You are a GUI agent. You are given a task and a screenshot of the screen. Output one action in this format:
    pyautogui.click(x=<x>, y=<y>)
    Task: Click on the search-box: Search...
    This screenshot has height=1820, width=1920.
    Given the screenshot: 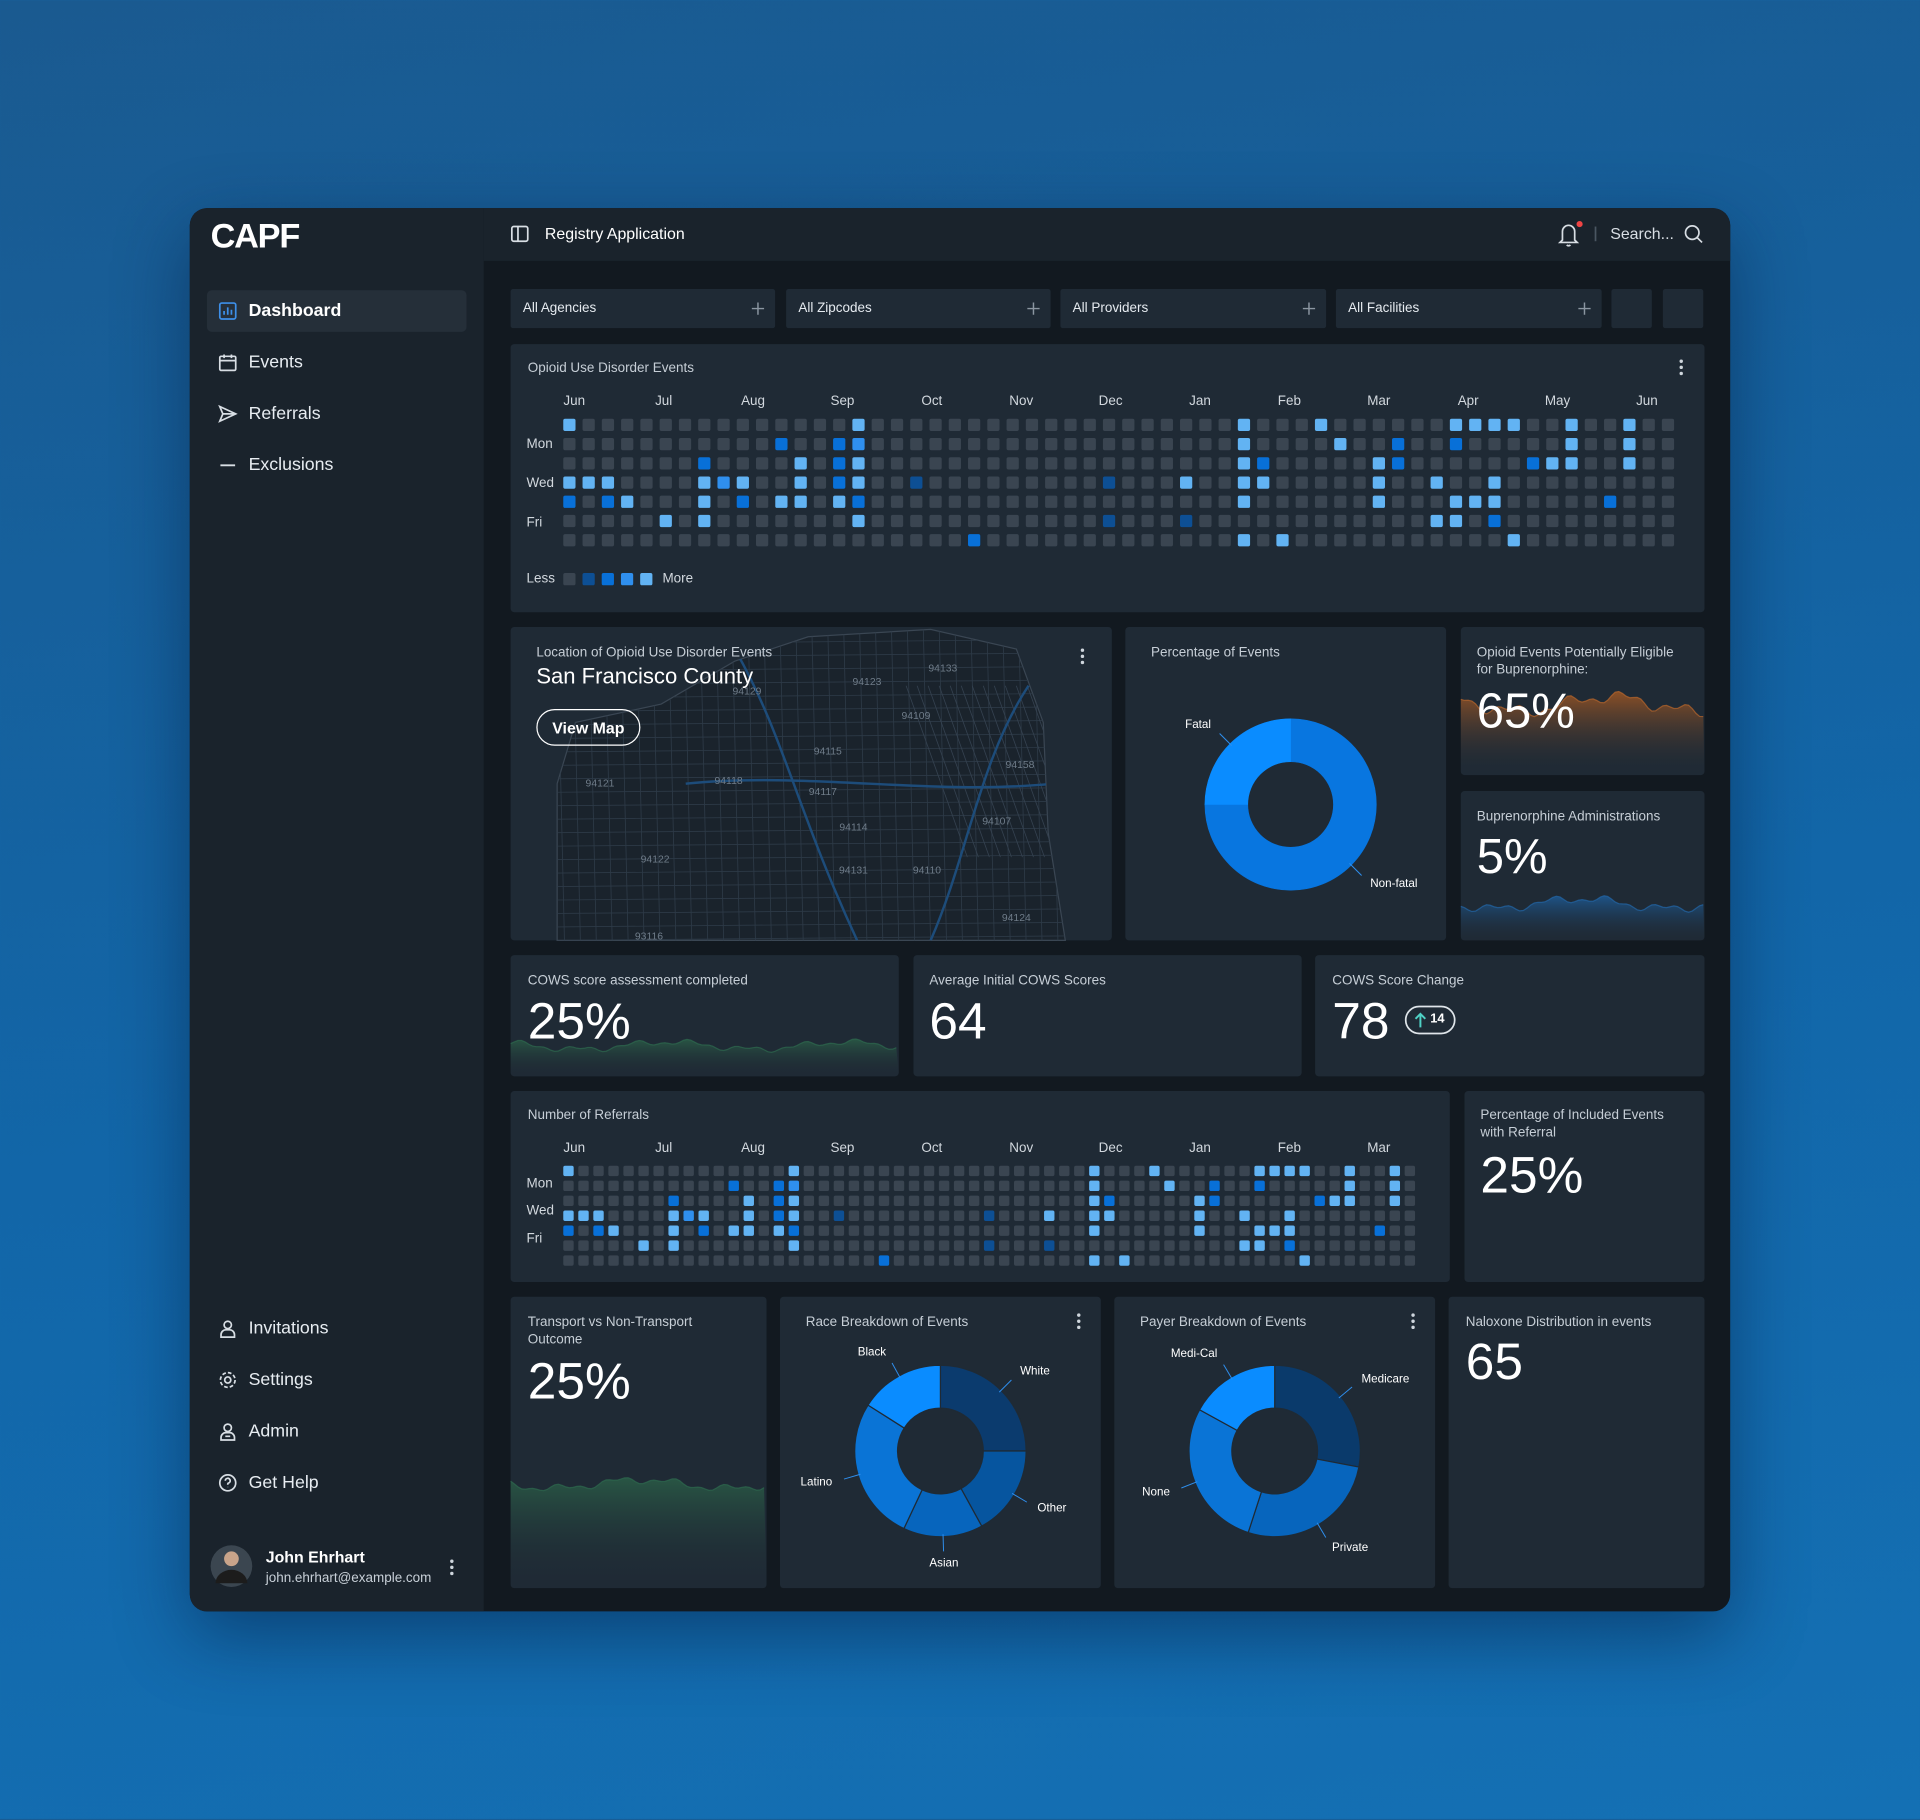 What is the action you would take?
    pyautogui.click(x=1642, y=233)
    